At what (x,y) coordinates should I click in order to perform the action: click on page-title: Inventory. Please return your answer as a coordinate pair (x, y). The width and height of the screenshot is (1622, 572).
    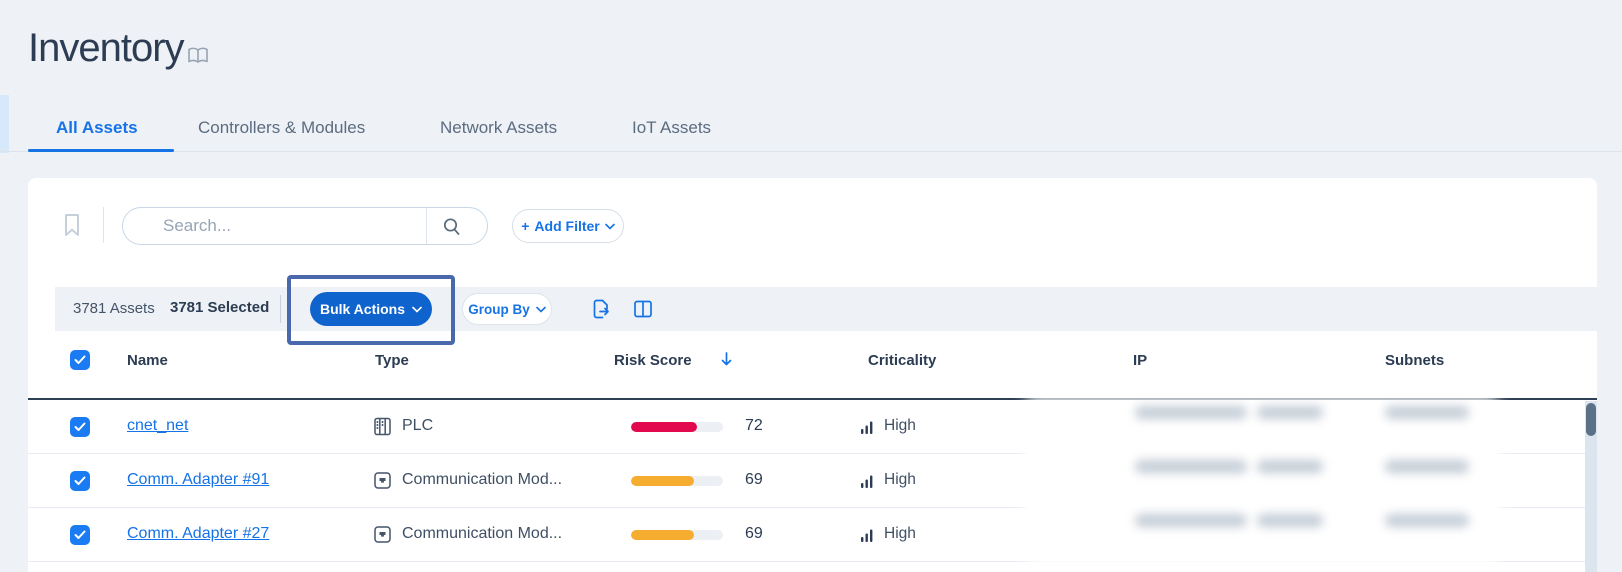
    Looking at the image, I should click on (106, 48).